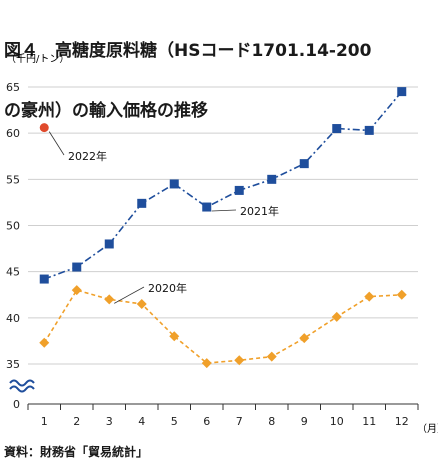  What do you see at coordinates (224, 210) in the screenshot?
I see `leader-line-2021年` at bounding box center [224, 210].